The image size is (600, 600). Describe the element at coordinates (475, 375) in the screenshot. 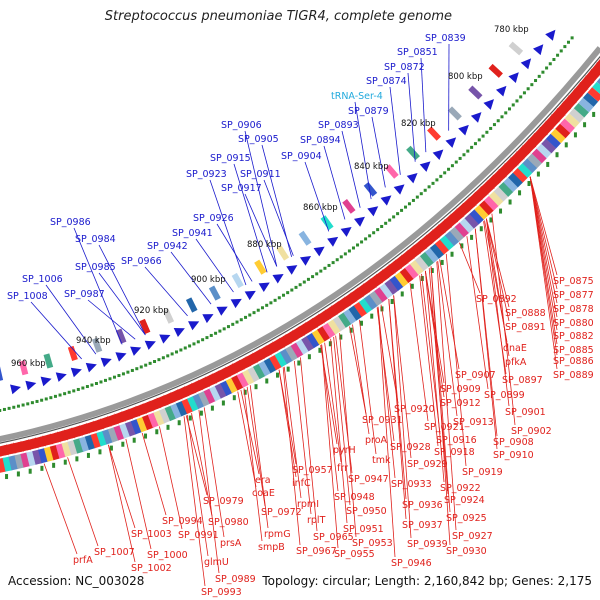

I see `gene-label: SP_0907` at that location.